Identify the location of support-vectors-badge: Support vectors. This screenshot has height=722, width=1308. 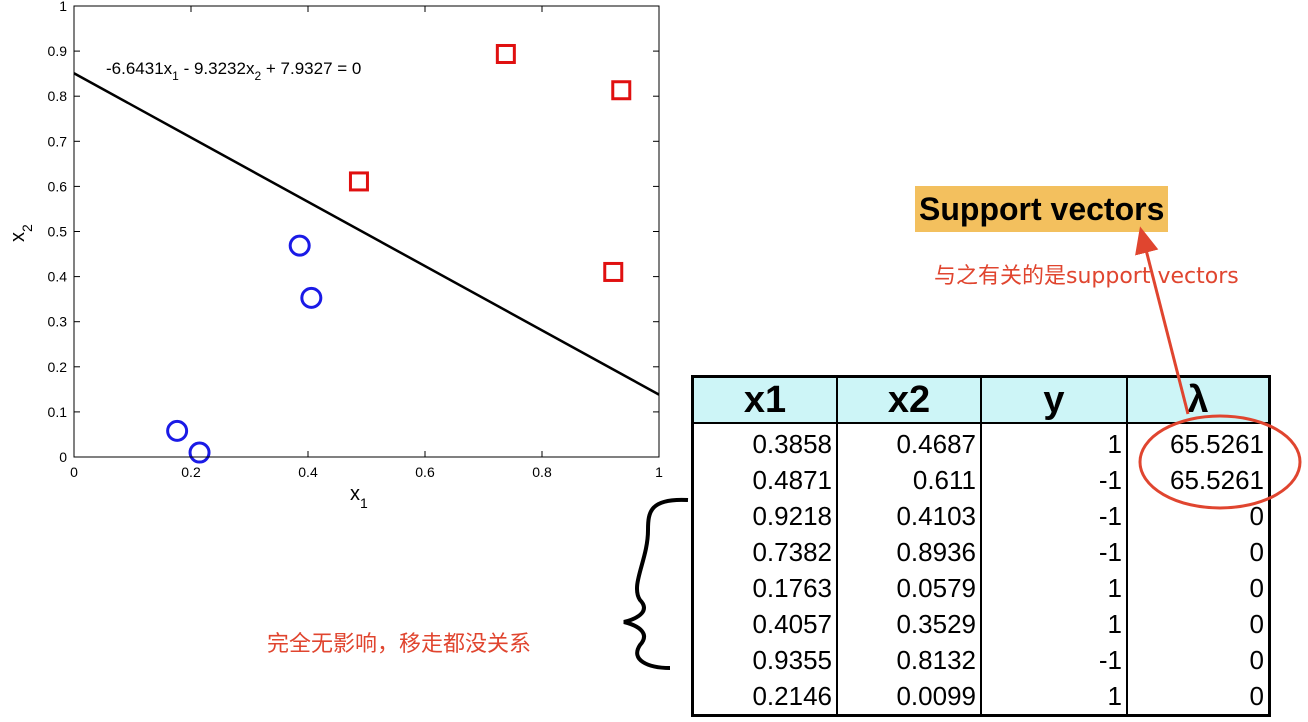
(1042, 209).